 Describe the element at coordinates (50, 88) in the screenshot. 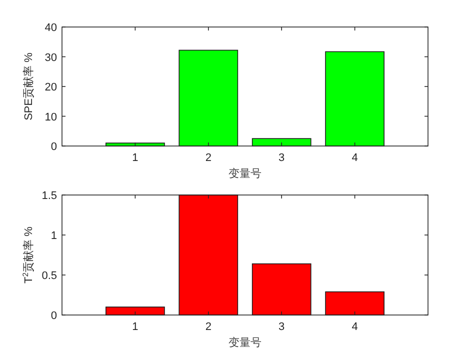

I see `y-tick-label: 20` at that location.